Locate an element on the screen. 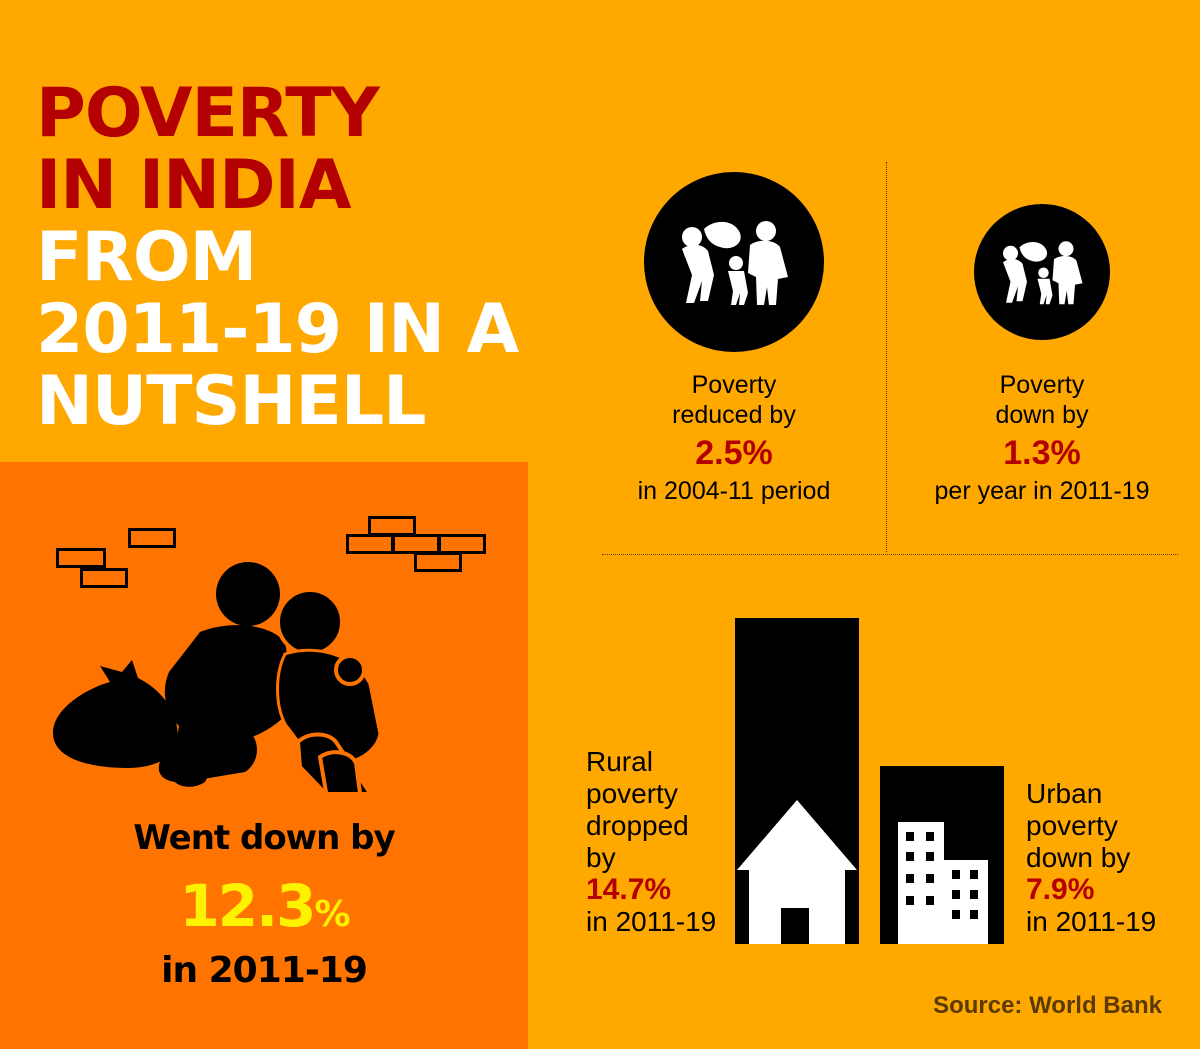 The height and width of the screenshot is (1049, 1200). stat-1-value: 2.5% is located at coordinates (734, 453).